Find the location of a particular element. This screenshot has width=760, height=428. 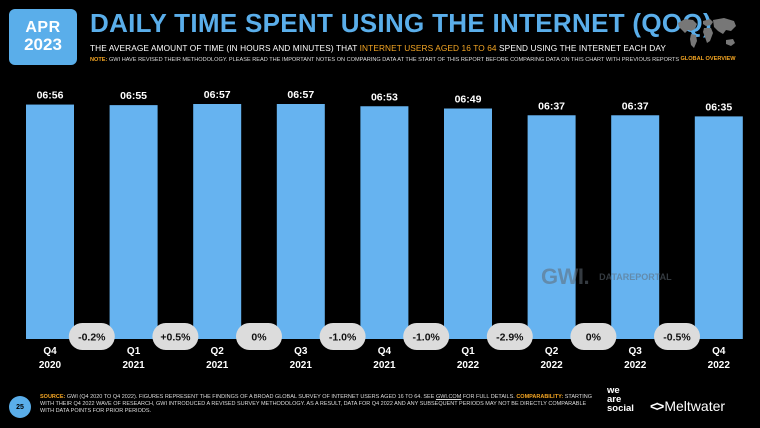

report-date-badge: APR 2023 is located at coordinates (43, 37).